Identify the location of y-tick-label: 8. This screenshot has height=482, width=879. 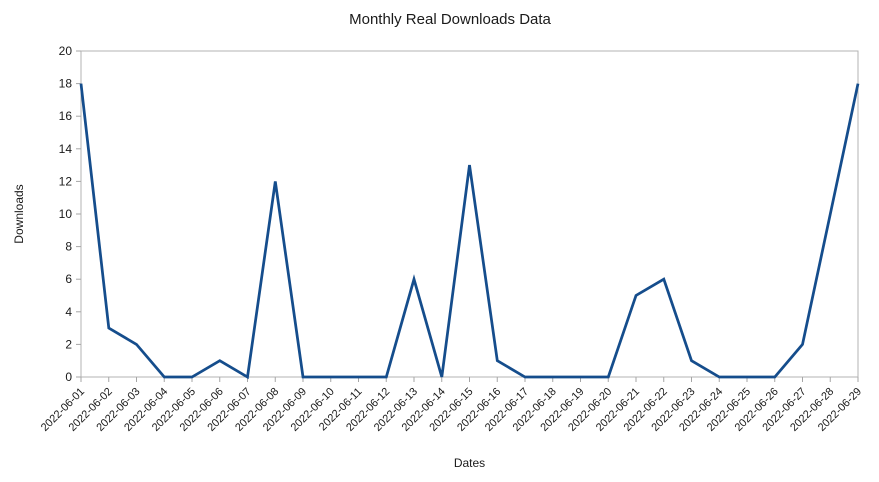
(68, 247).